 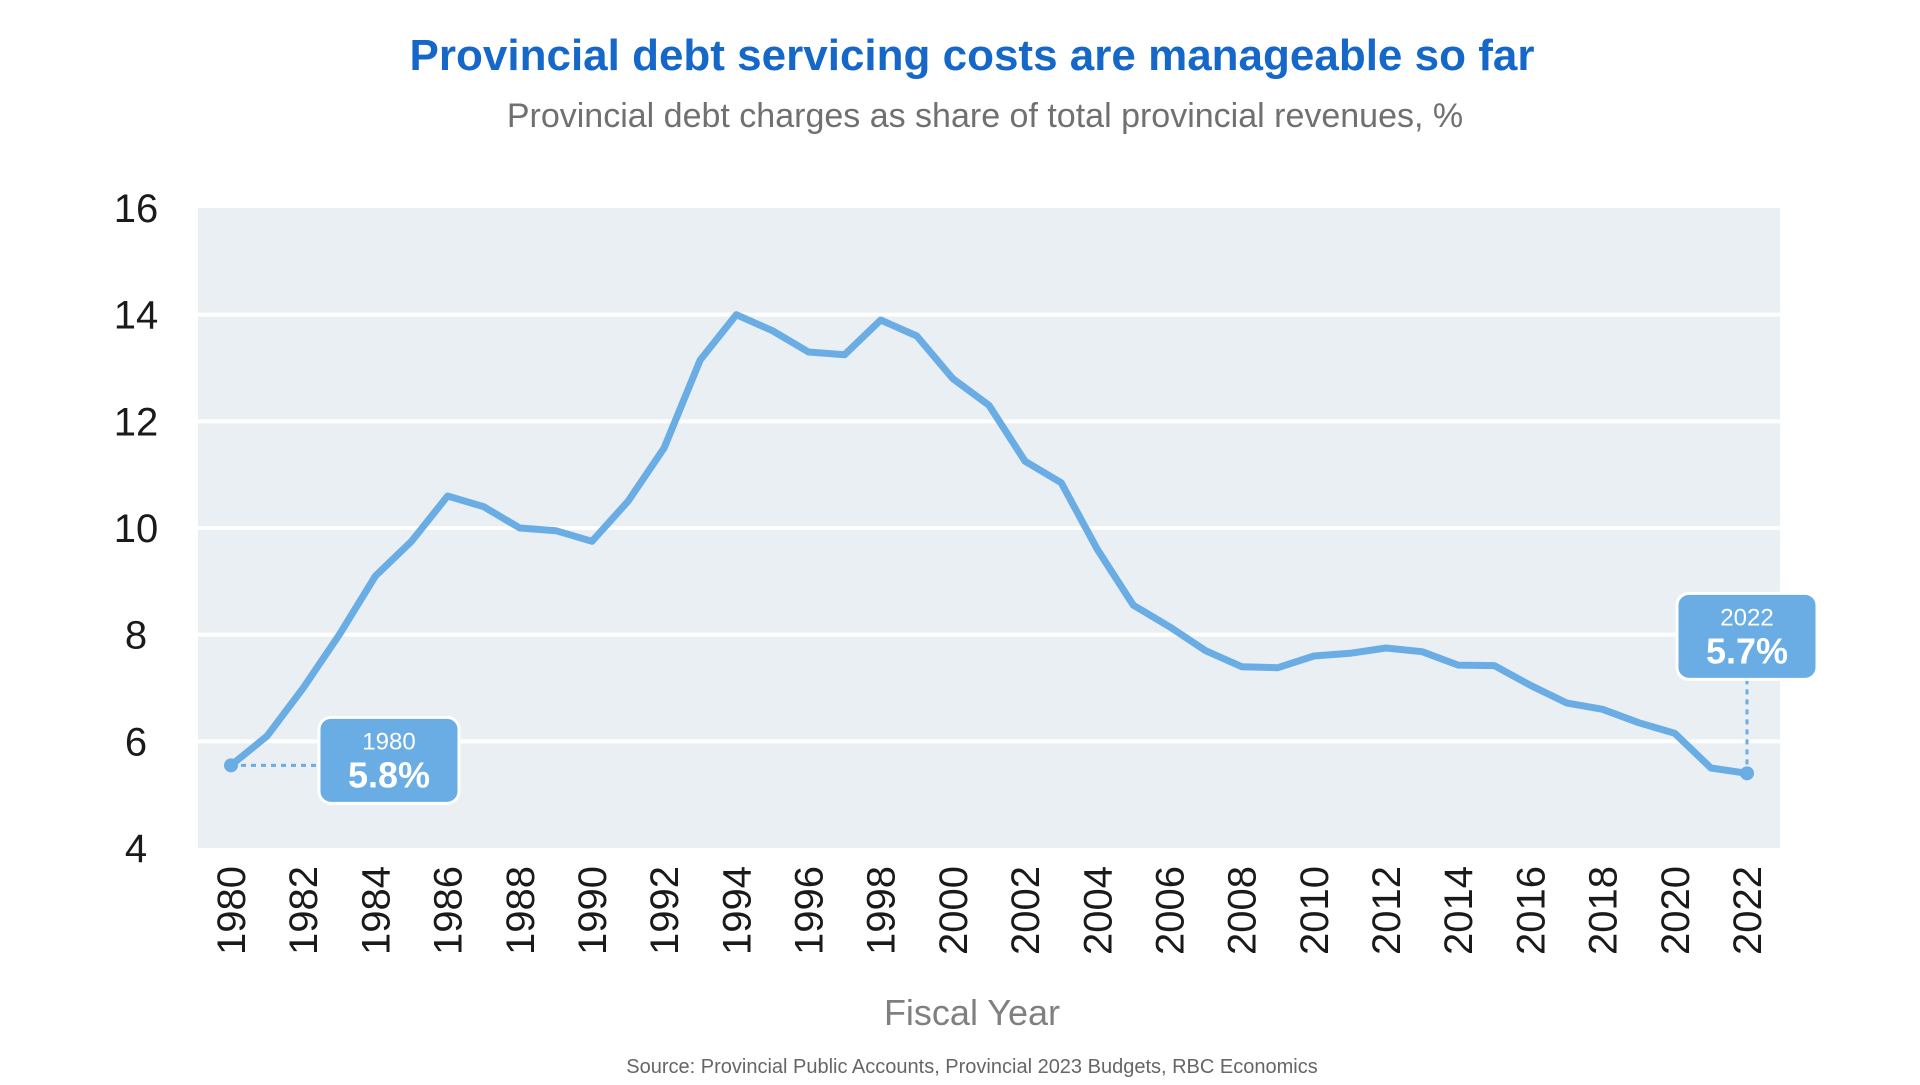 I want to click on x-tick-label: 2018, so click(x=1604, y=910).